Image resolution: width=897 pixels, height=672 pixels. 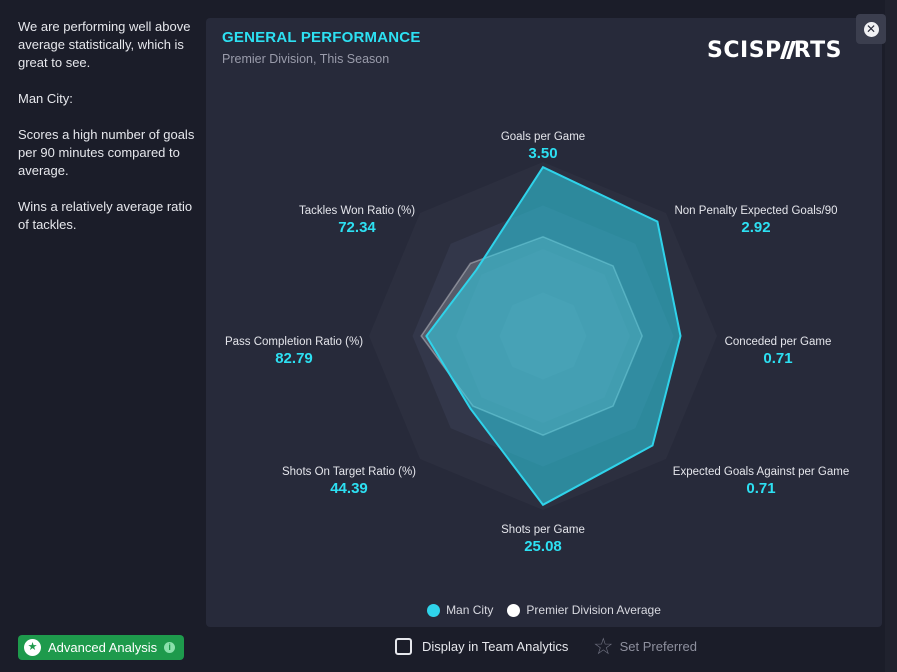 I want to click on advanced-analysis-label: Advanced Analysis, so click(x=103, y=647).